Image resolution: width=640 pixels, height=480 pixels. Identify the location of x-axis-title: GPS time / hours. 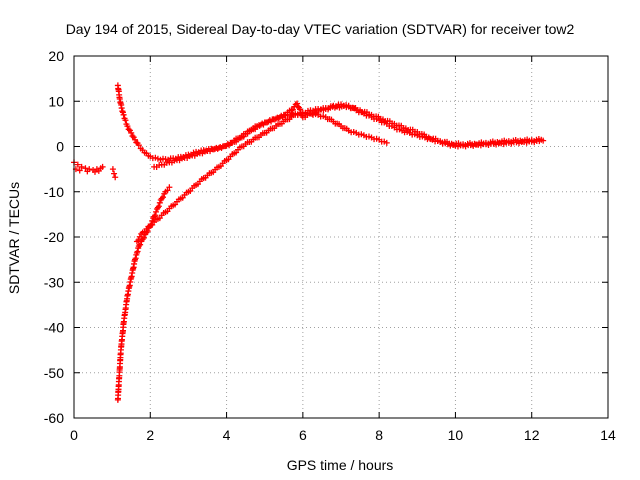
(340, 465).